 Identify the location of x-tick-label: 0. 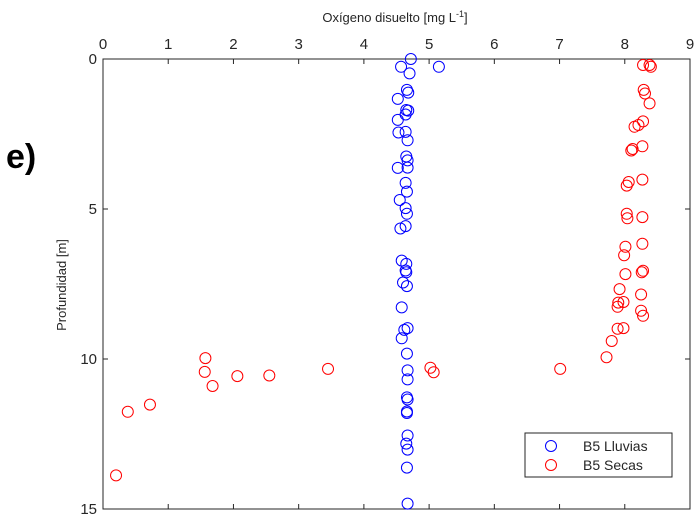
(103, 44).